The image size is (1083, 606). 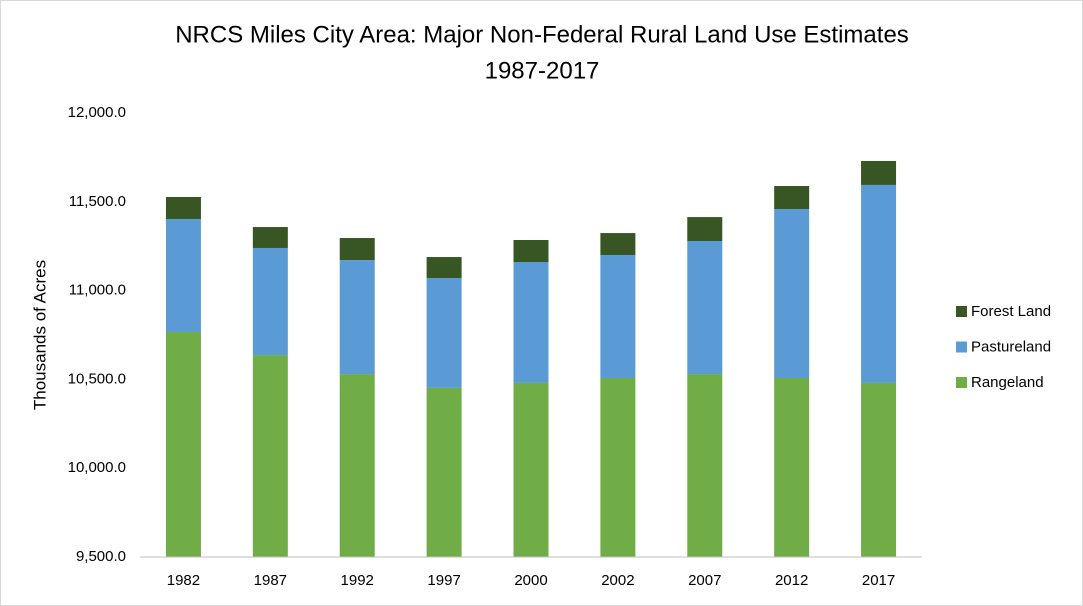 I want to click on x-tick-label: 2000, so click(x=530, y=580).